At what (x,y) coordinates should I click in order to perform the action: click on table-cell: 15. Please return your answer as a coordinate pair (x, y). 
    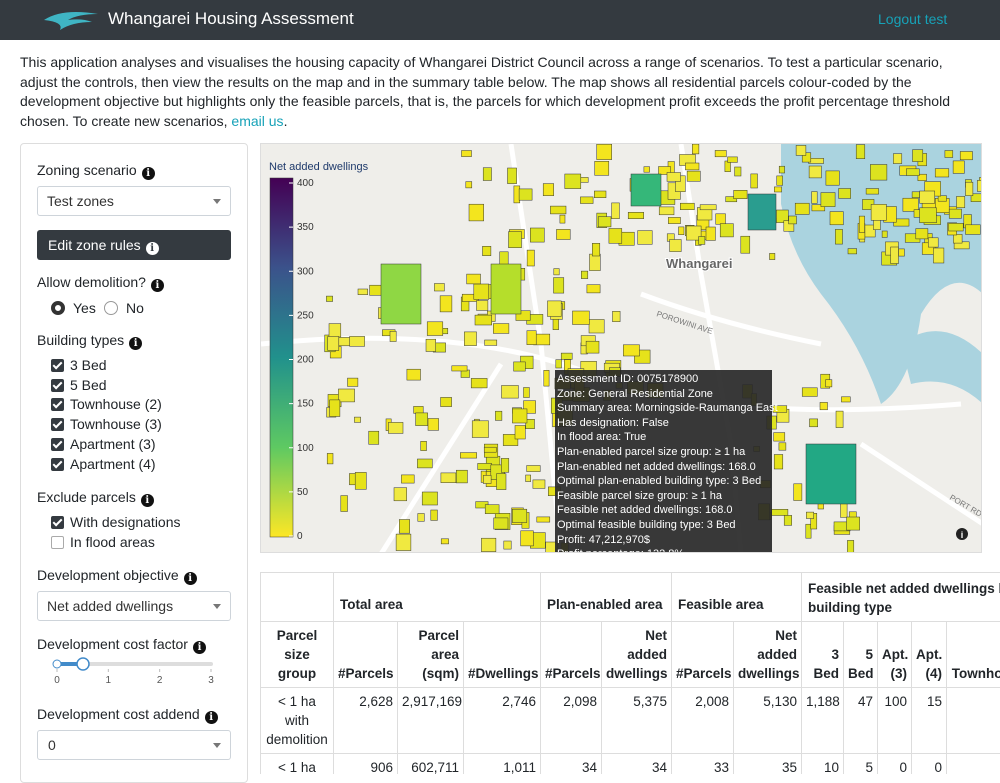
    Looking at the image, I should click on (929, 721).